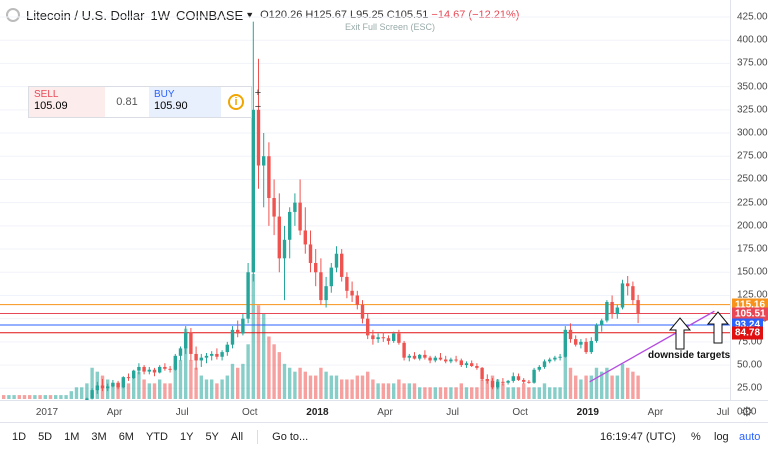 Image resolution: width=768 pixels, height=451 pixels. I want to click on zoom-in-button: +, so click(258, 93).